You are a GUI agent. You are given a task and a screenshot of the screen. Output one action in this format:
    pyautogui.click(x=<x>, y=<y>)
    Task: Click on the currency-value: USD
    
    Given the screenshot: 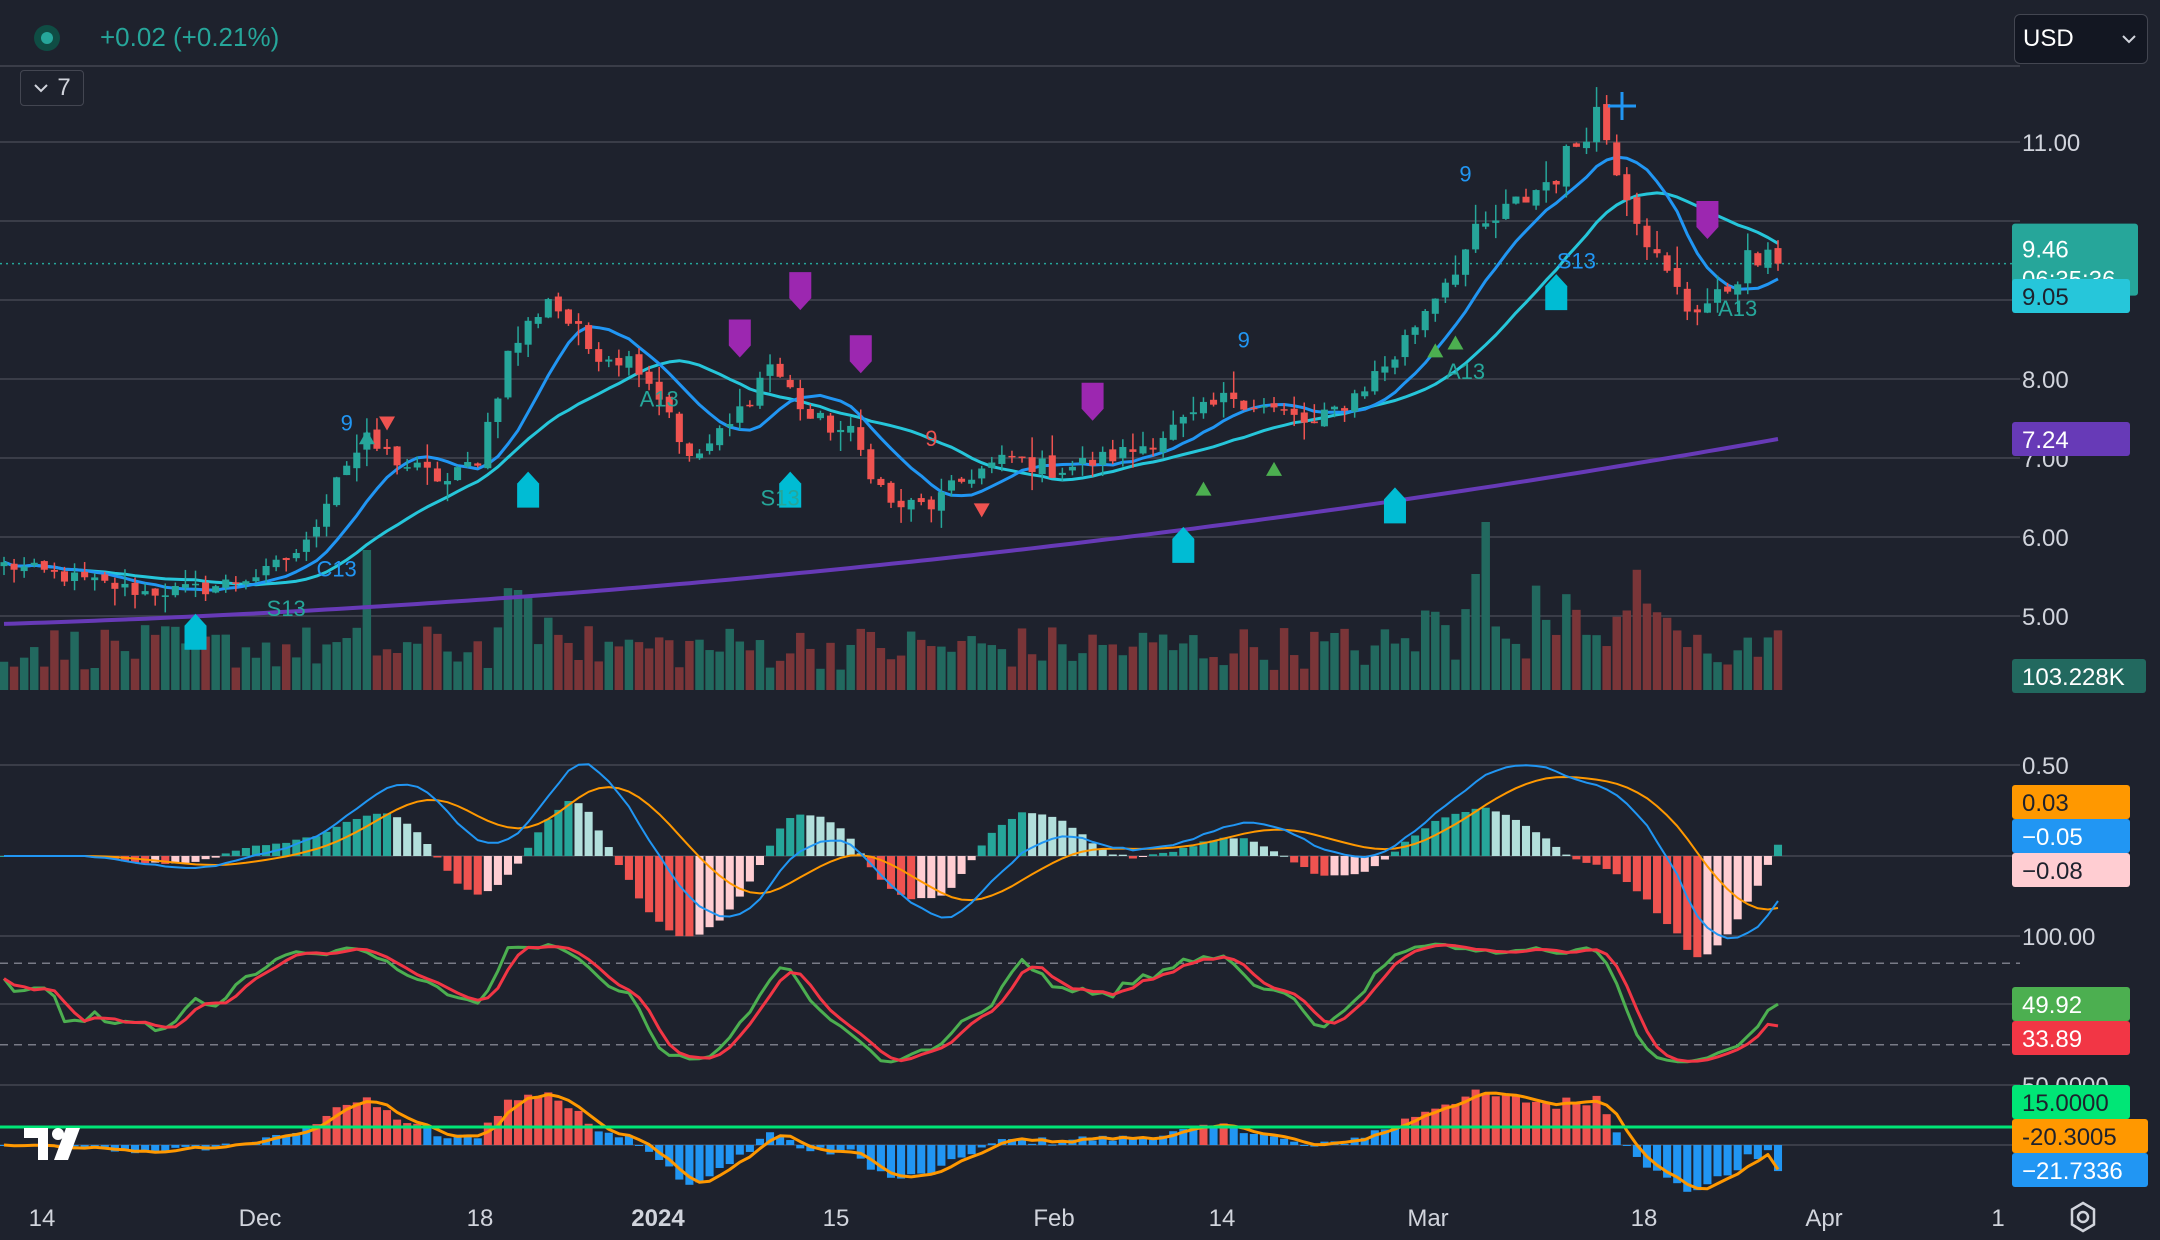 What is the action you would take?
    pyautogui.click(x=2048, y=38)
    